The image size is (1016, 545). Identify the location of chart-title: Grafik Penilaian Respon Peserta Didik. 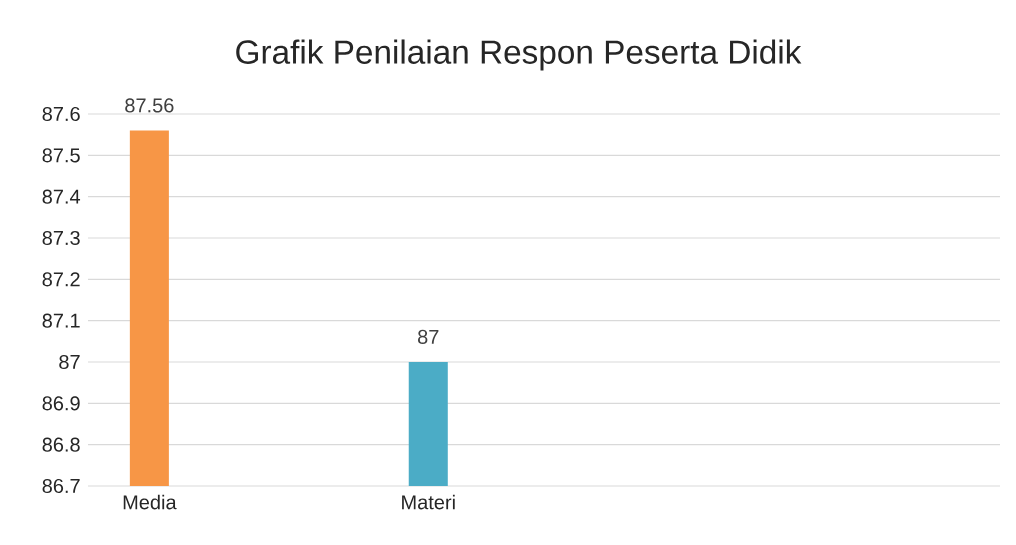
(519, 55).